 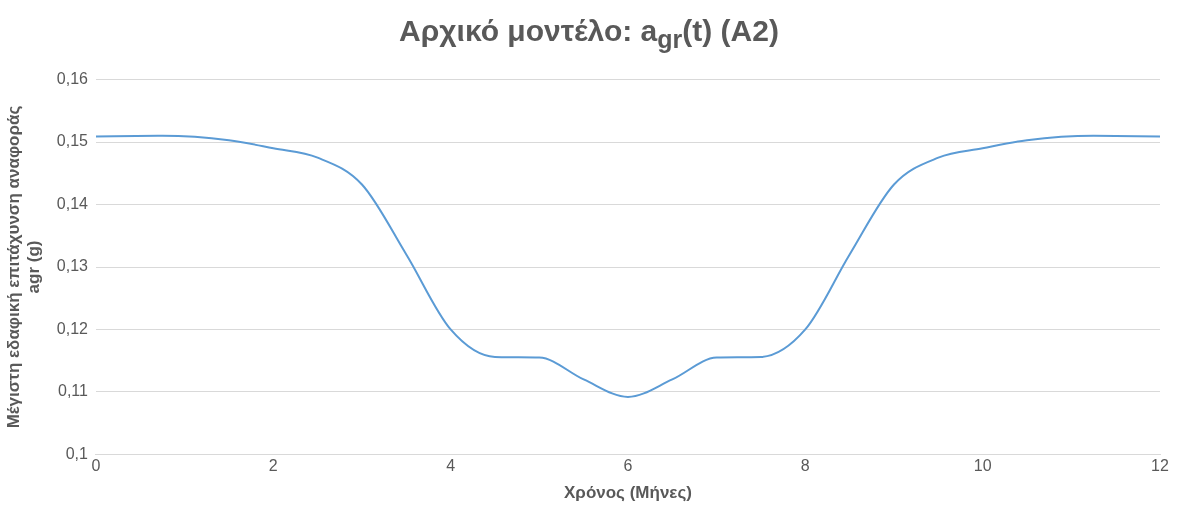 I want to click on x-tick-label: 6, so click(x=628, y=466).